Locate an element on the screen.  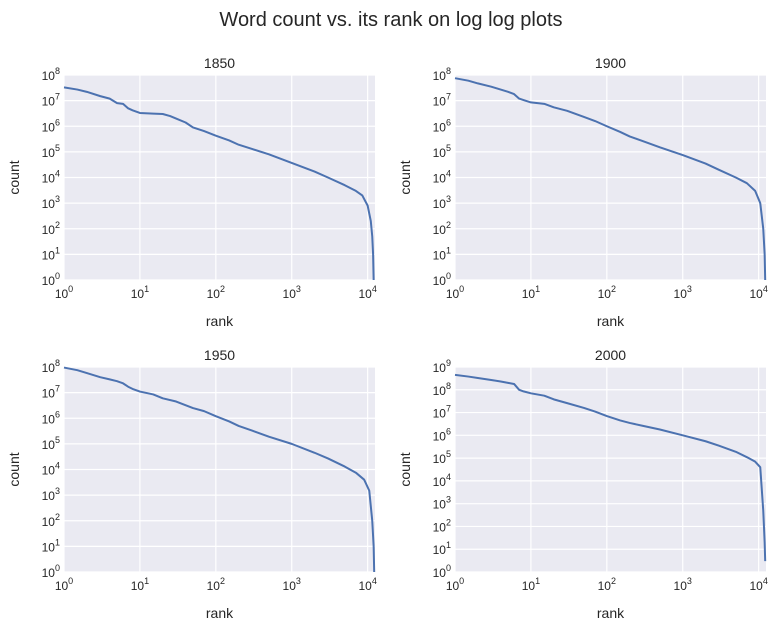
y-tick-label: 10⁹ is located at coordinates (442, 366).